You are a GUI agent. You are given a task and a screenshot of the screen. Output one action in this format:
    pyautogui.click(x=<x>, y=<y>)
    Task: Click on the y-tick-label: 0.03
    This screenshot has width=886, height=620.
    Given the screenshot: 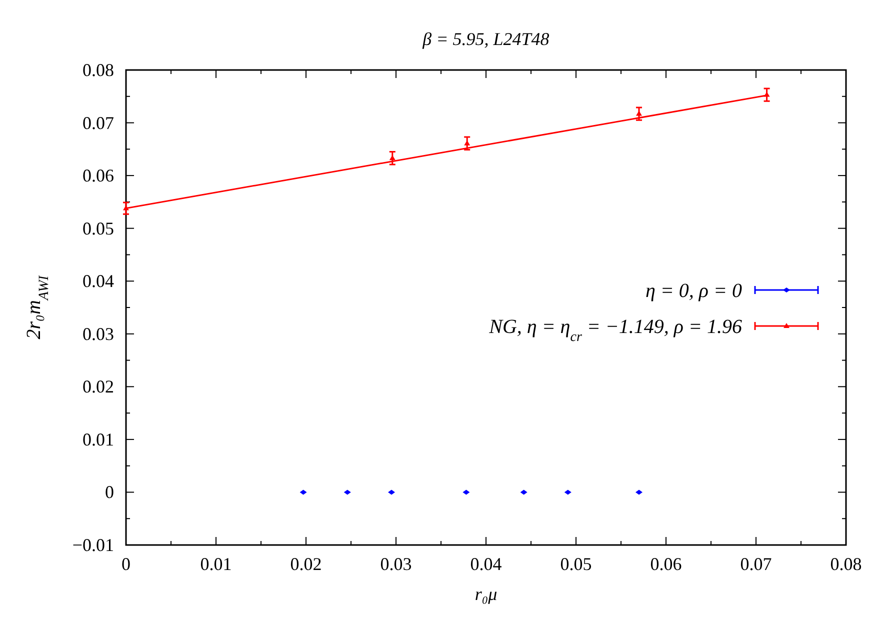 What is the action you would take?
    pyautogui.click(x=98, y=334)
    